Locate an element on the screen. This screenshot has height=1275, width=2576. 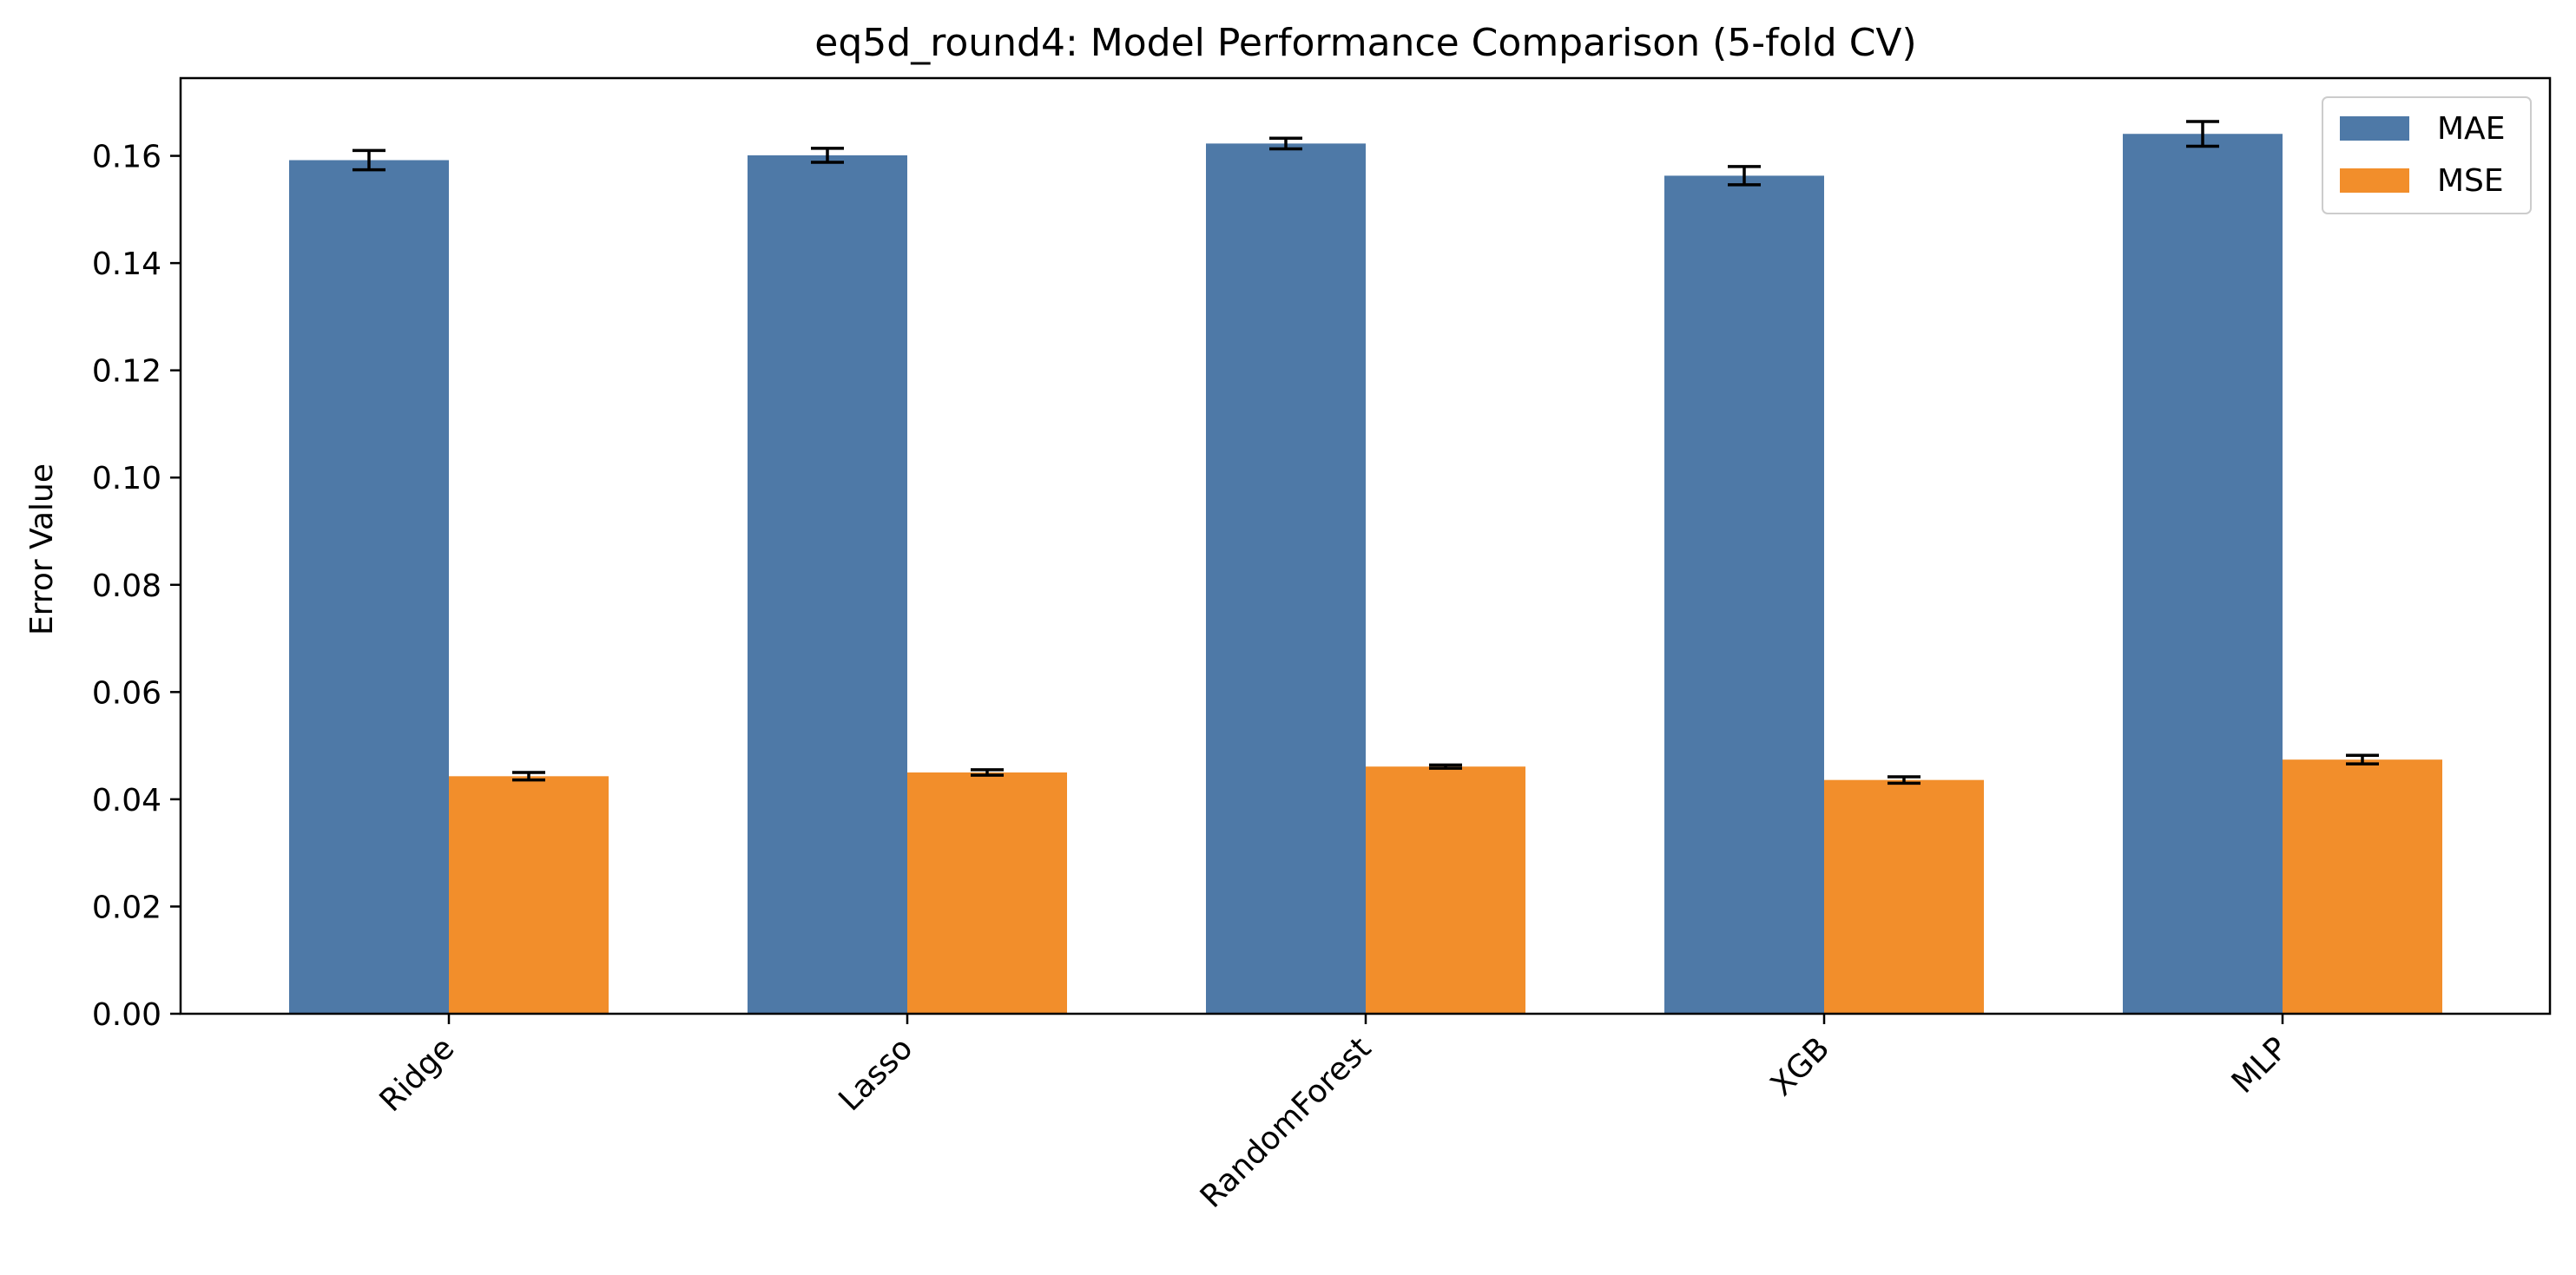
y-tick-label: 0.08 is located at coordinates (126, 586).